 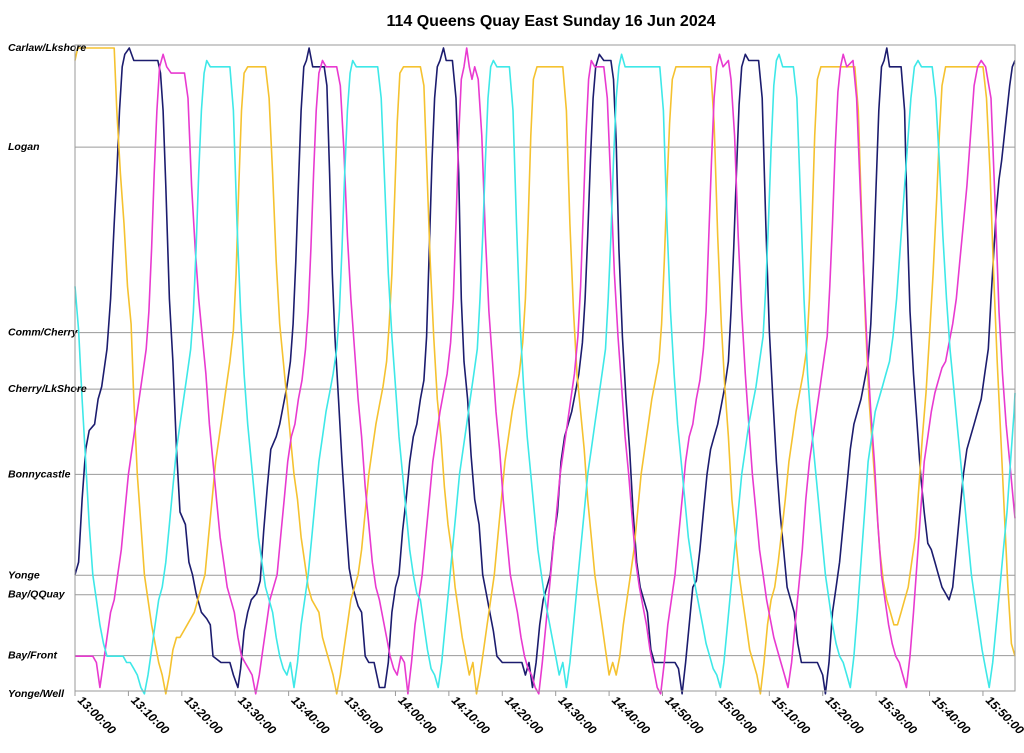 I want to click on chart-title: 114 Queens Quay East Sunday 16 Jun 2024, so click(x=550, y=21).